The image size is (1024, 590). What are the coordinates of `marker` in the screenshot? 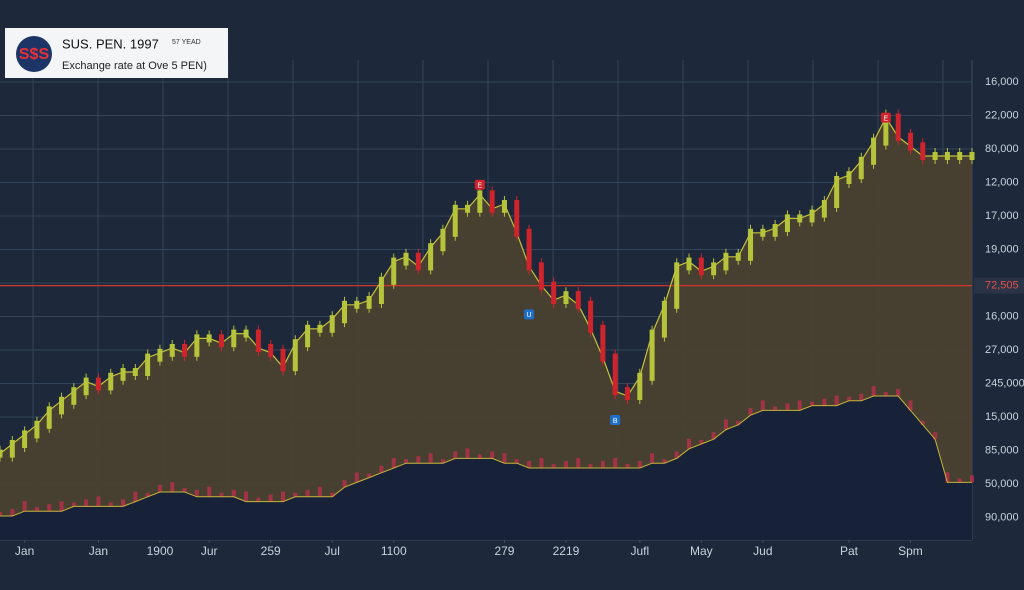 It's located at (615, 420).